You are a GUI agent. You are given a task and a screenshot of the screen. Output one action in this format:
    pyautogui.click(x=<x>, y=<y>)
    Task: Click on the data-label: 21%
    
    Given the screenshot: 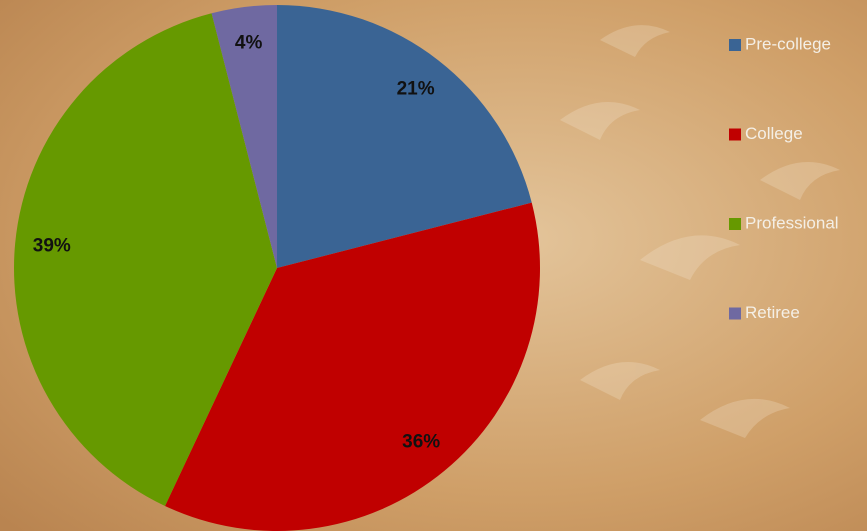 What is the action you would take?
    pyautogui.click(x=416, y=88)
    